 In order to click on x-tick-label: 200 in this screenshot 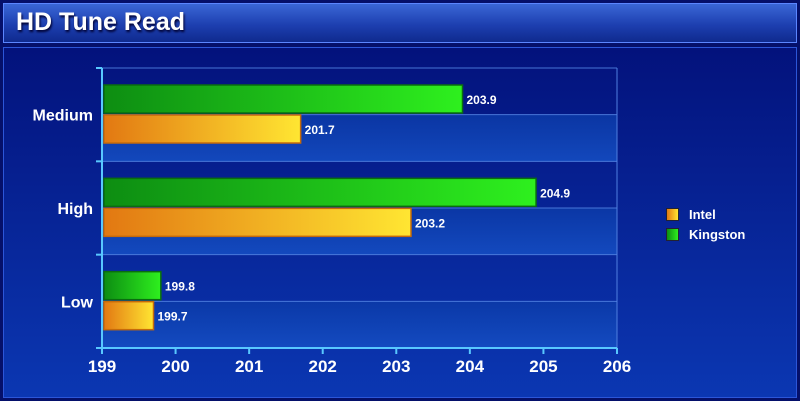, I will do `click(175, 366)`.